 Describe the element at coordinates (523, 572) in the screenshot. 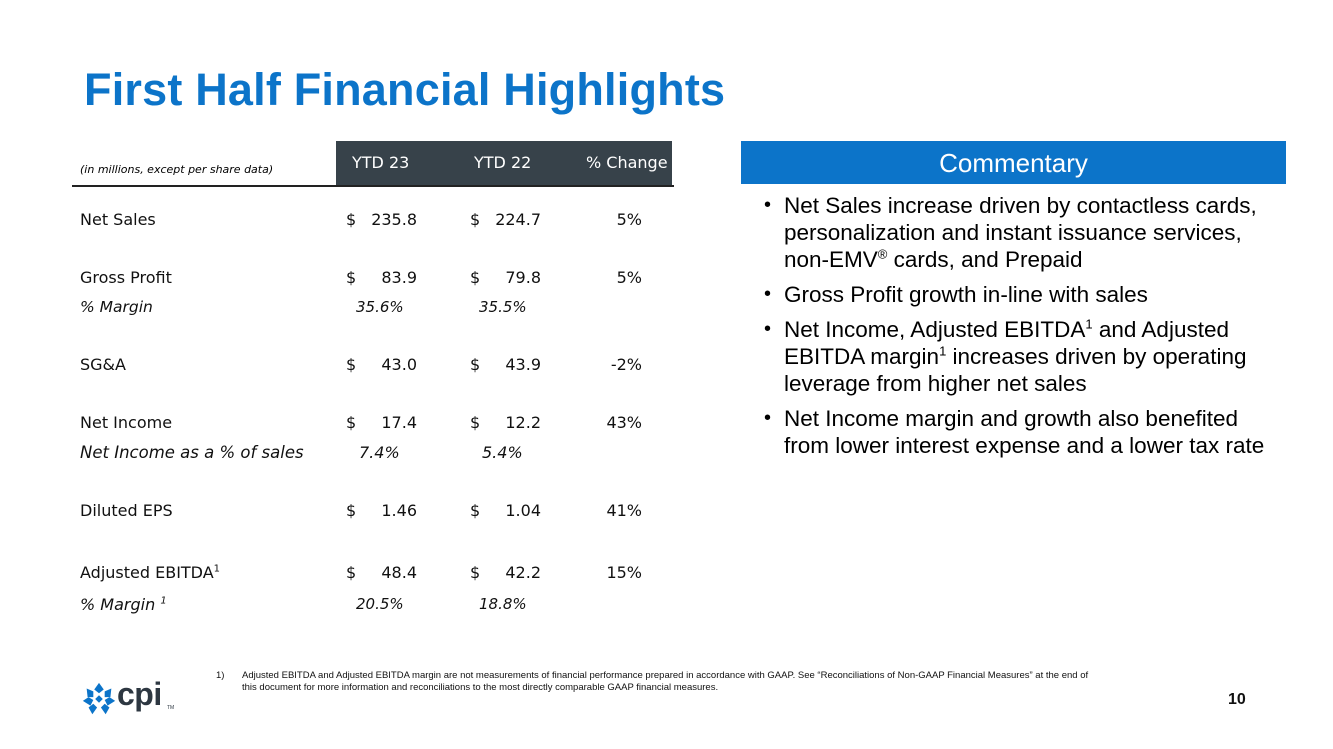

I see `value-ytd22: 42.2` at that location.